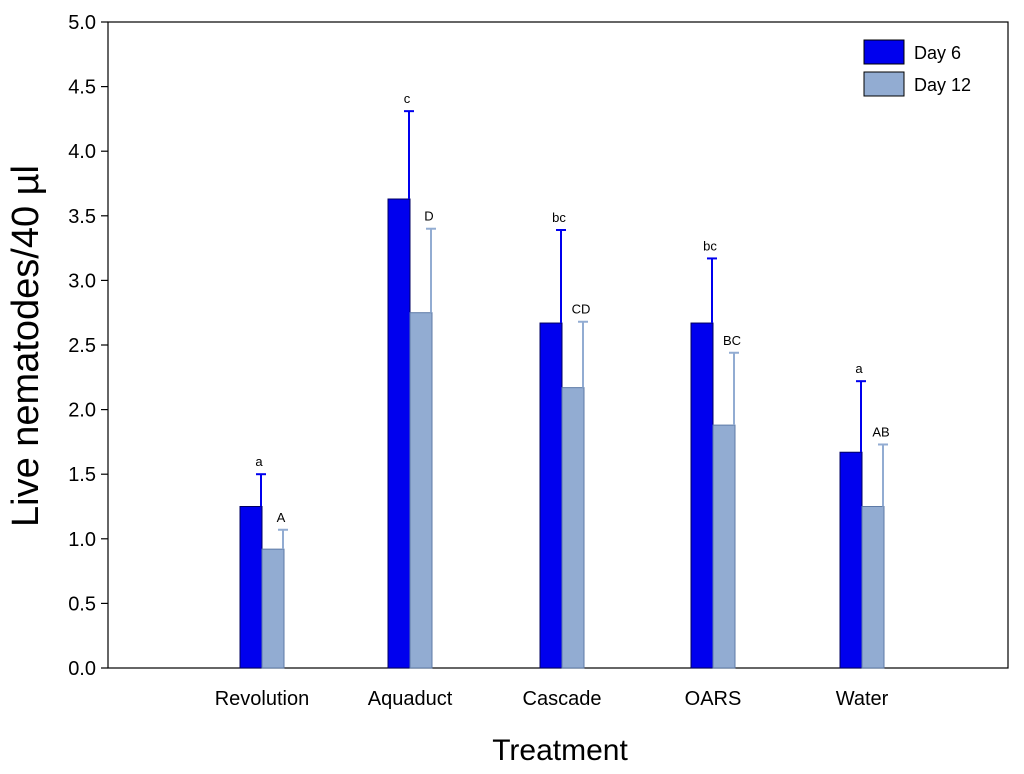 The width and height of the screenshot is (1024, 774). What do you see at coordinates (82, 281) in the screenshot?
I see `y-tick-label: 3.0` at bounding box center [82, 281].